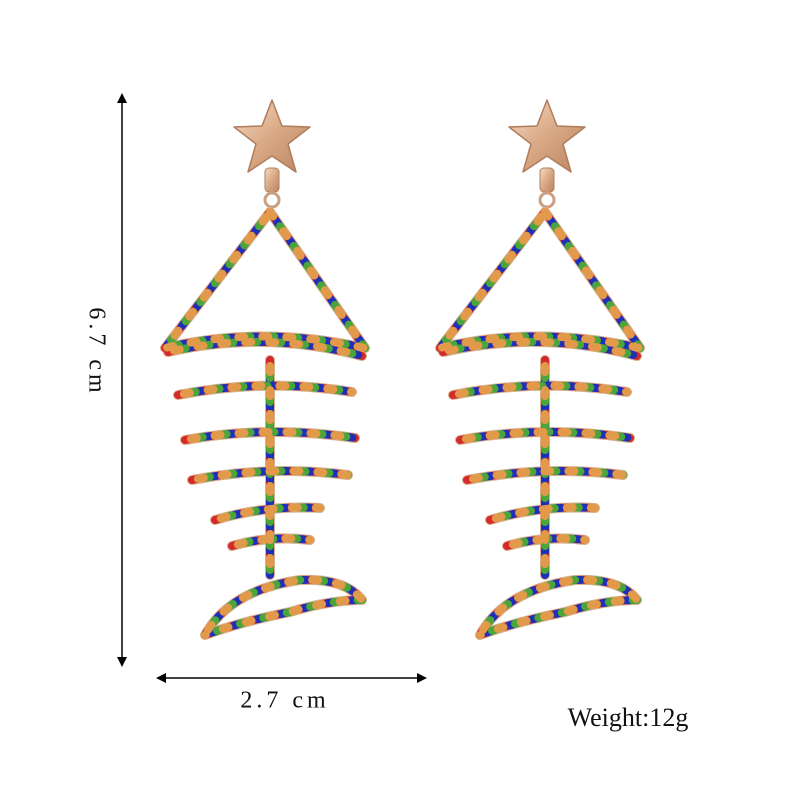 This screenshot has height=800, width=800. What do you see at coordinates (96, 351) in the screenshot?
I see `height-label: 6.7 cm` at bounding box center [96, 351].